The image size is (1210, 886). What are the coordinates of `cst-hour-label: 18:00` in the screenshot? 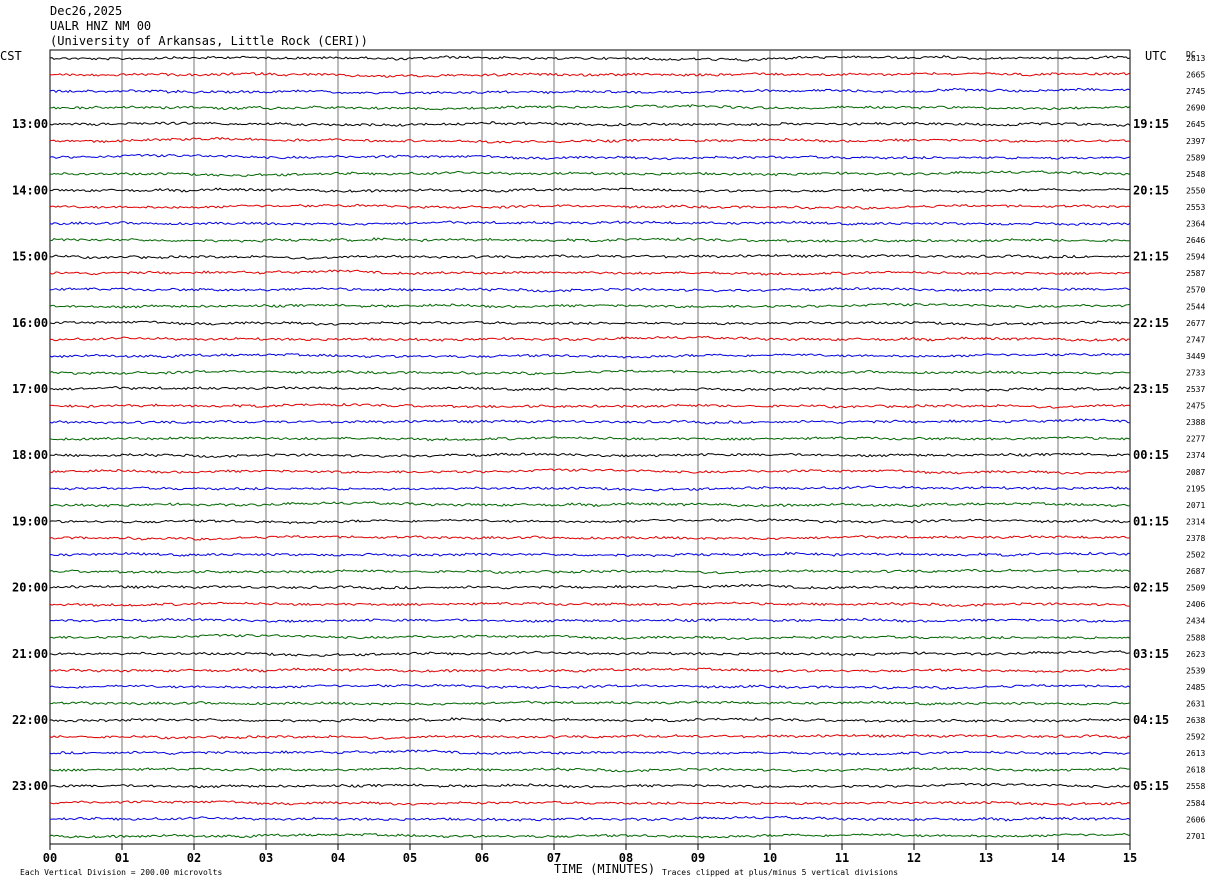 It's located at (30, 455).